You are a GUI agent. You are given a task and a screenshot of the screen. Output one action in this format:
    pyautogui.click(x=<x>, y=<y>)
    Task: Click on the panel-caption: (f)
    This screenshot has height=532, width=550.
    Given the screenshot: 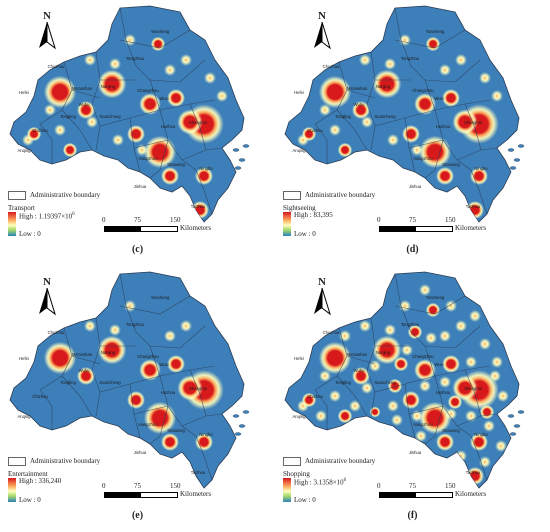 What is the action you would take?
    pyautogui.click(x=412, y=515)
    